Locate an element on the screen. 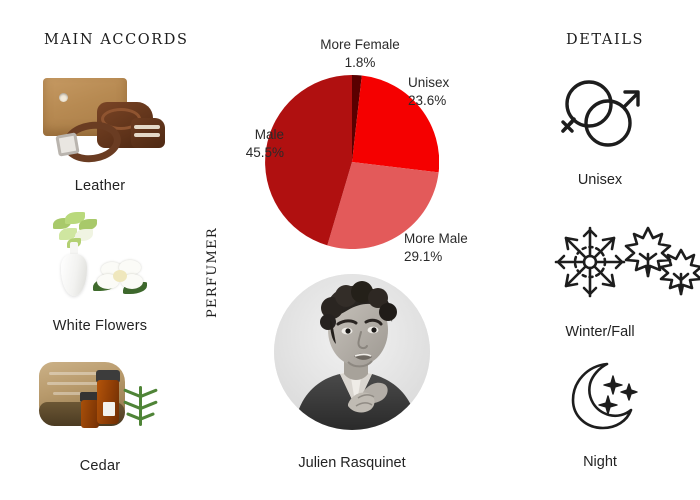 Image resolution: width=700 pixels, height=500 pixels. accord-label: Cedar is located at coordinates (100, 466).